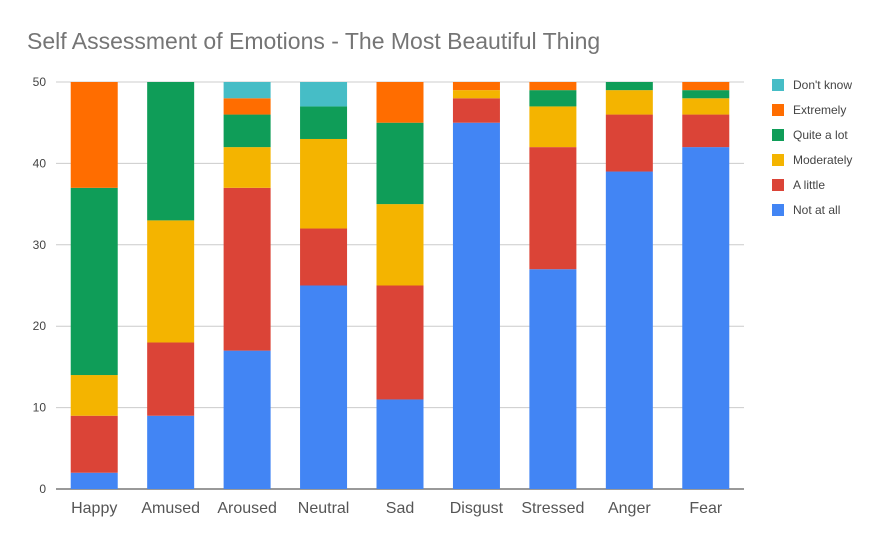 This screenshot has width=880, height=544. Describe the element at coordinates (42, 489) in the screenshot. I see `y-tick-label: 0` at that location.